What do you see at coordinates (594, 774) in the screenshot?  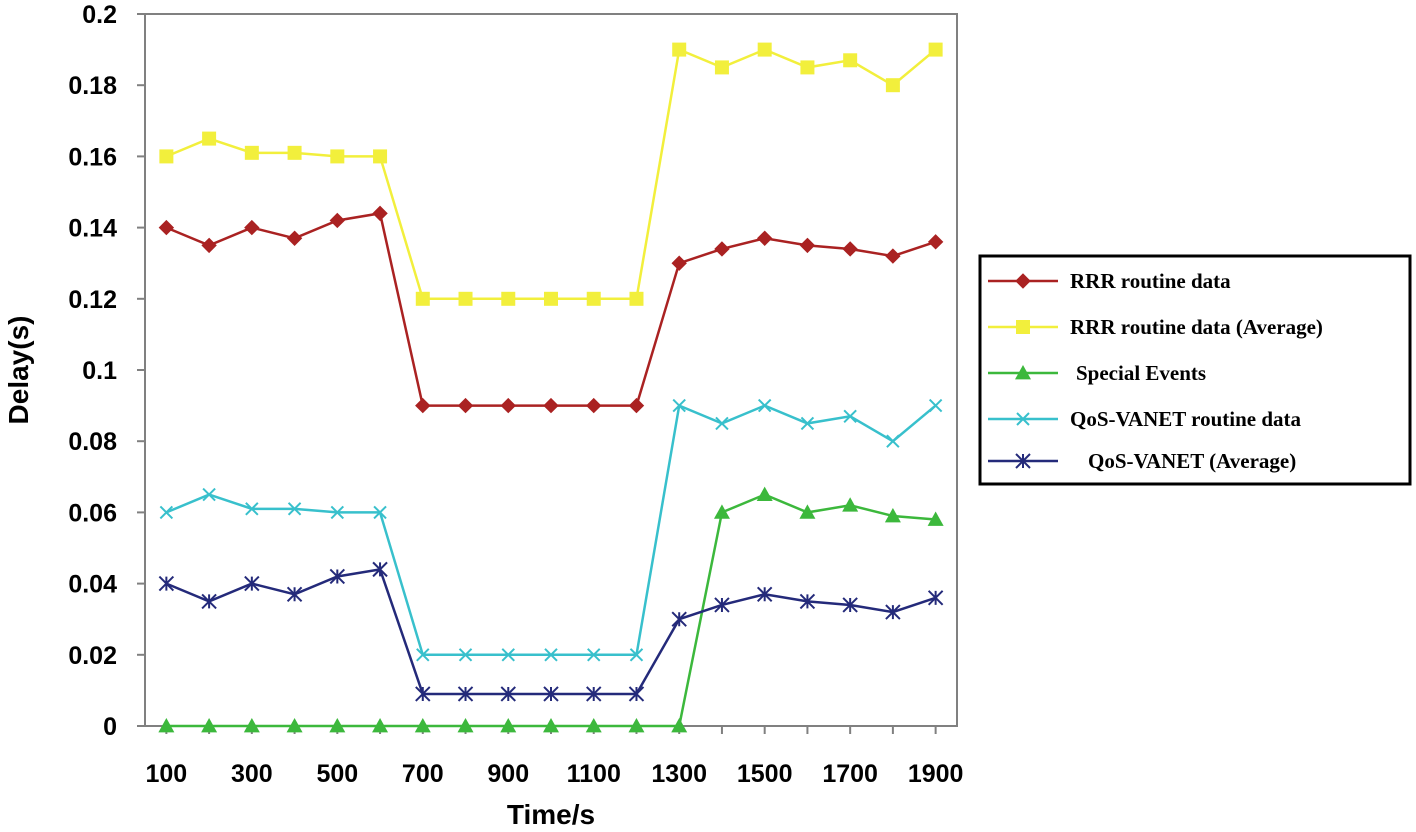 I see `x-tick-label: 1100` at bounding box center [594, 774].